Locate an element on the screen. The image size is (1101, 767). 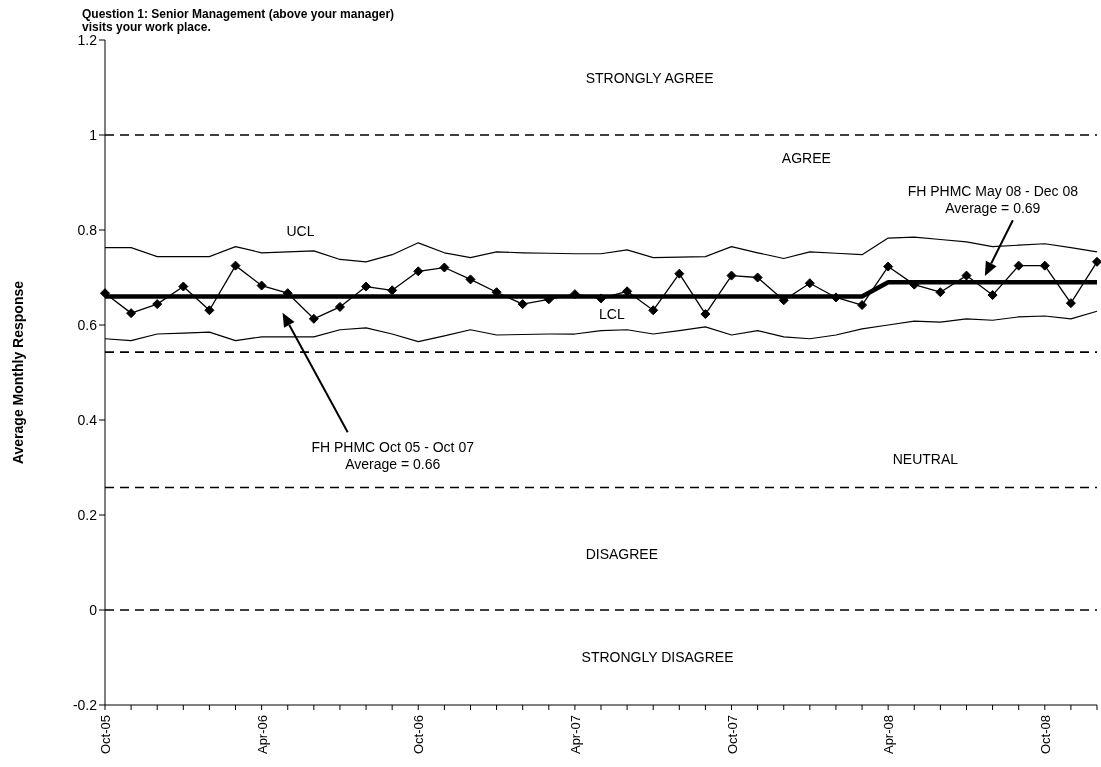
y-tick-label: 0 is located at coordinates (93, 609).